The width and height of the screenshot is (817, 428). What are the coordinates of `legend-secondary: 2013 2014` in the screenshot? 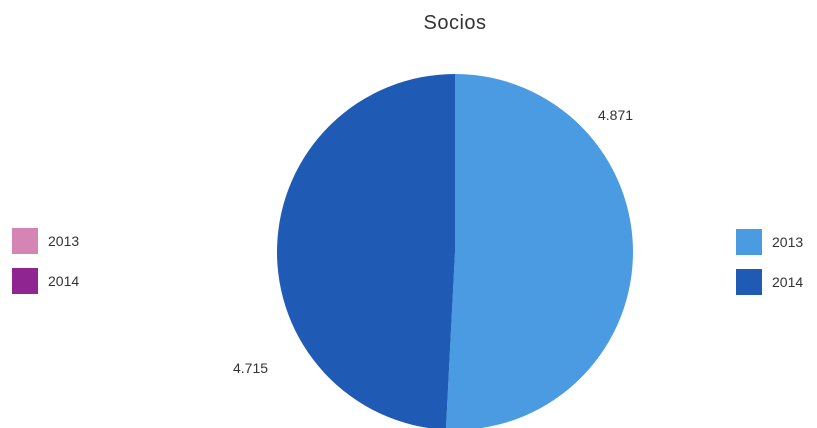 It's located at (45, 261).